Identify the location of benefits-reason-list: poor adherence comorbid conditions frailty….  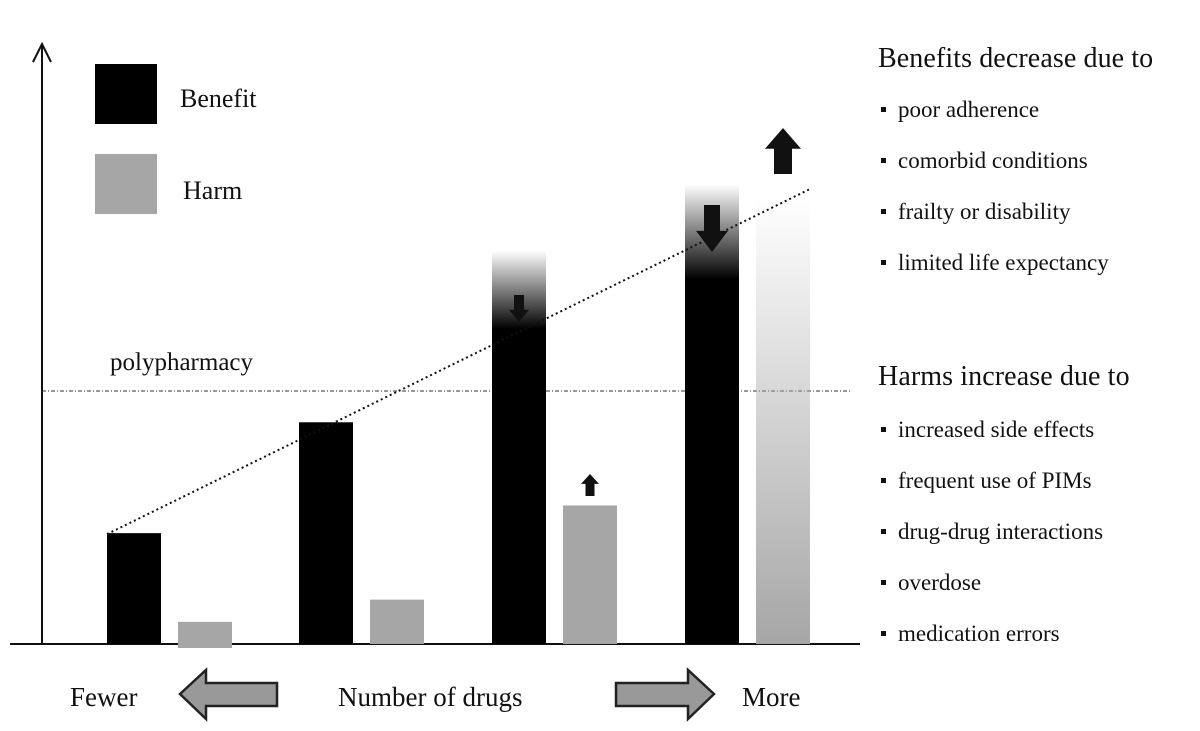
(1038, 186).